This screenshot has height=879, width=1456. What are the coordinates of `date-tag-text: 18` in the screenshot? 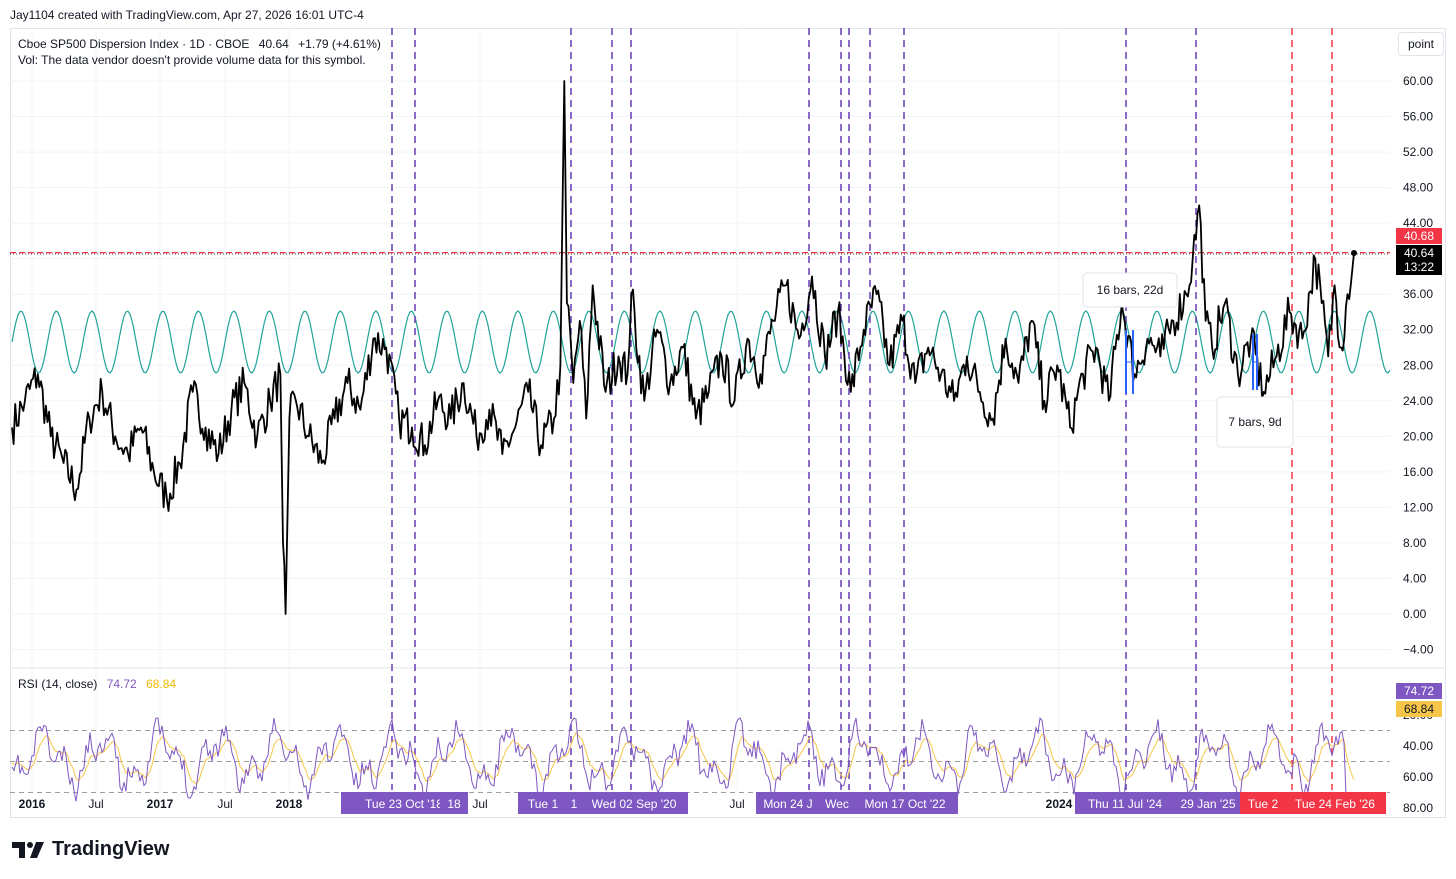 It's located at (454, 804).